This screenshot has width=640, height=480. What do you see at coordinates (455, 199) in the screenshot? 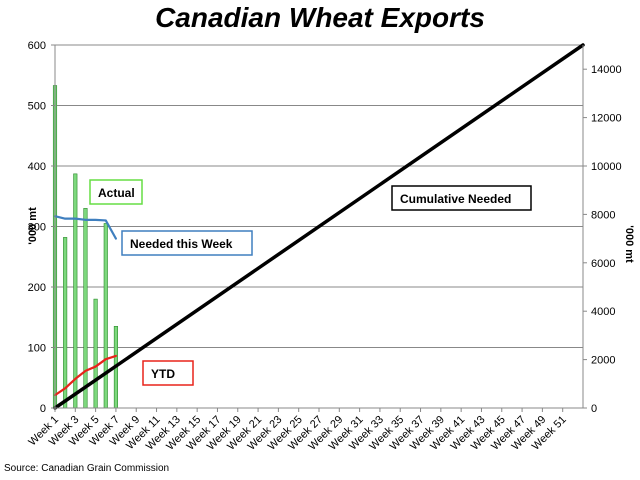
I see `annotation-label: Cumulative Needed` at bounding box center [455, 199].